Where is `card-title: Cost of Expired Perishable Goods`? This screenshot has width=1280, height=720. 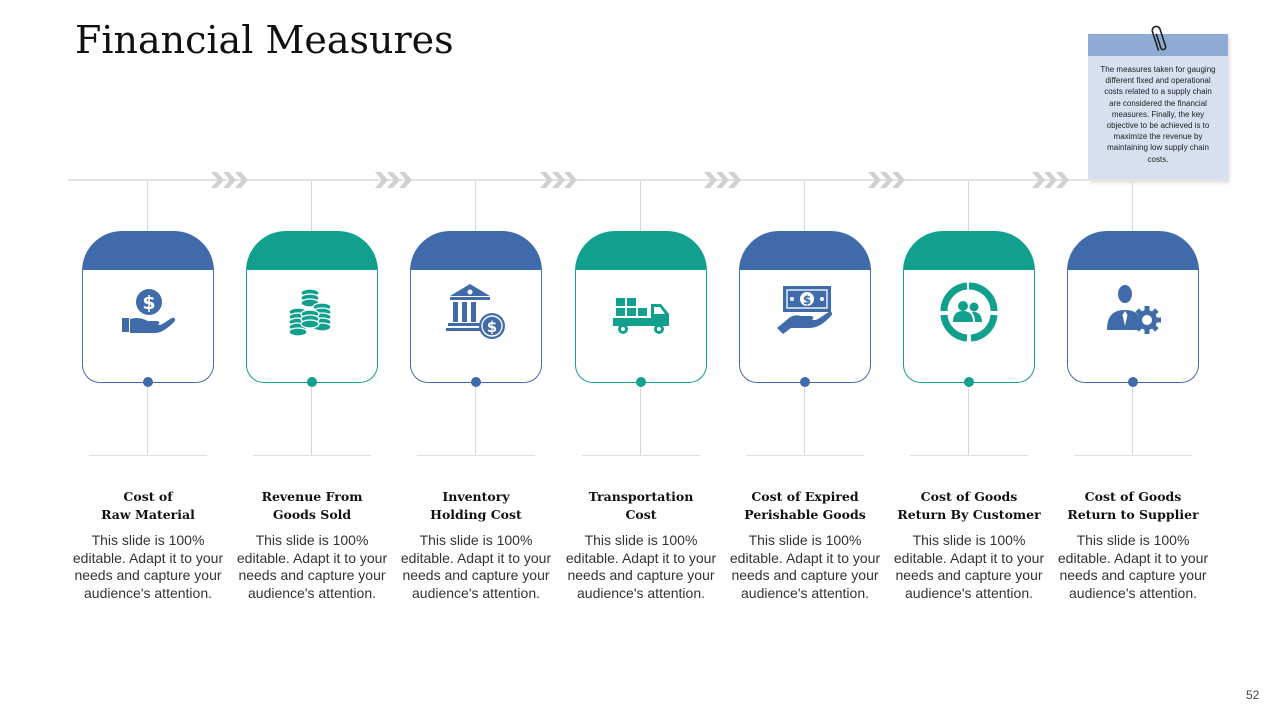 card-title: Cost of Expired Perishable Goods is located at coordinates (805, 505).